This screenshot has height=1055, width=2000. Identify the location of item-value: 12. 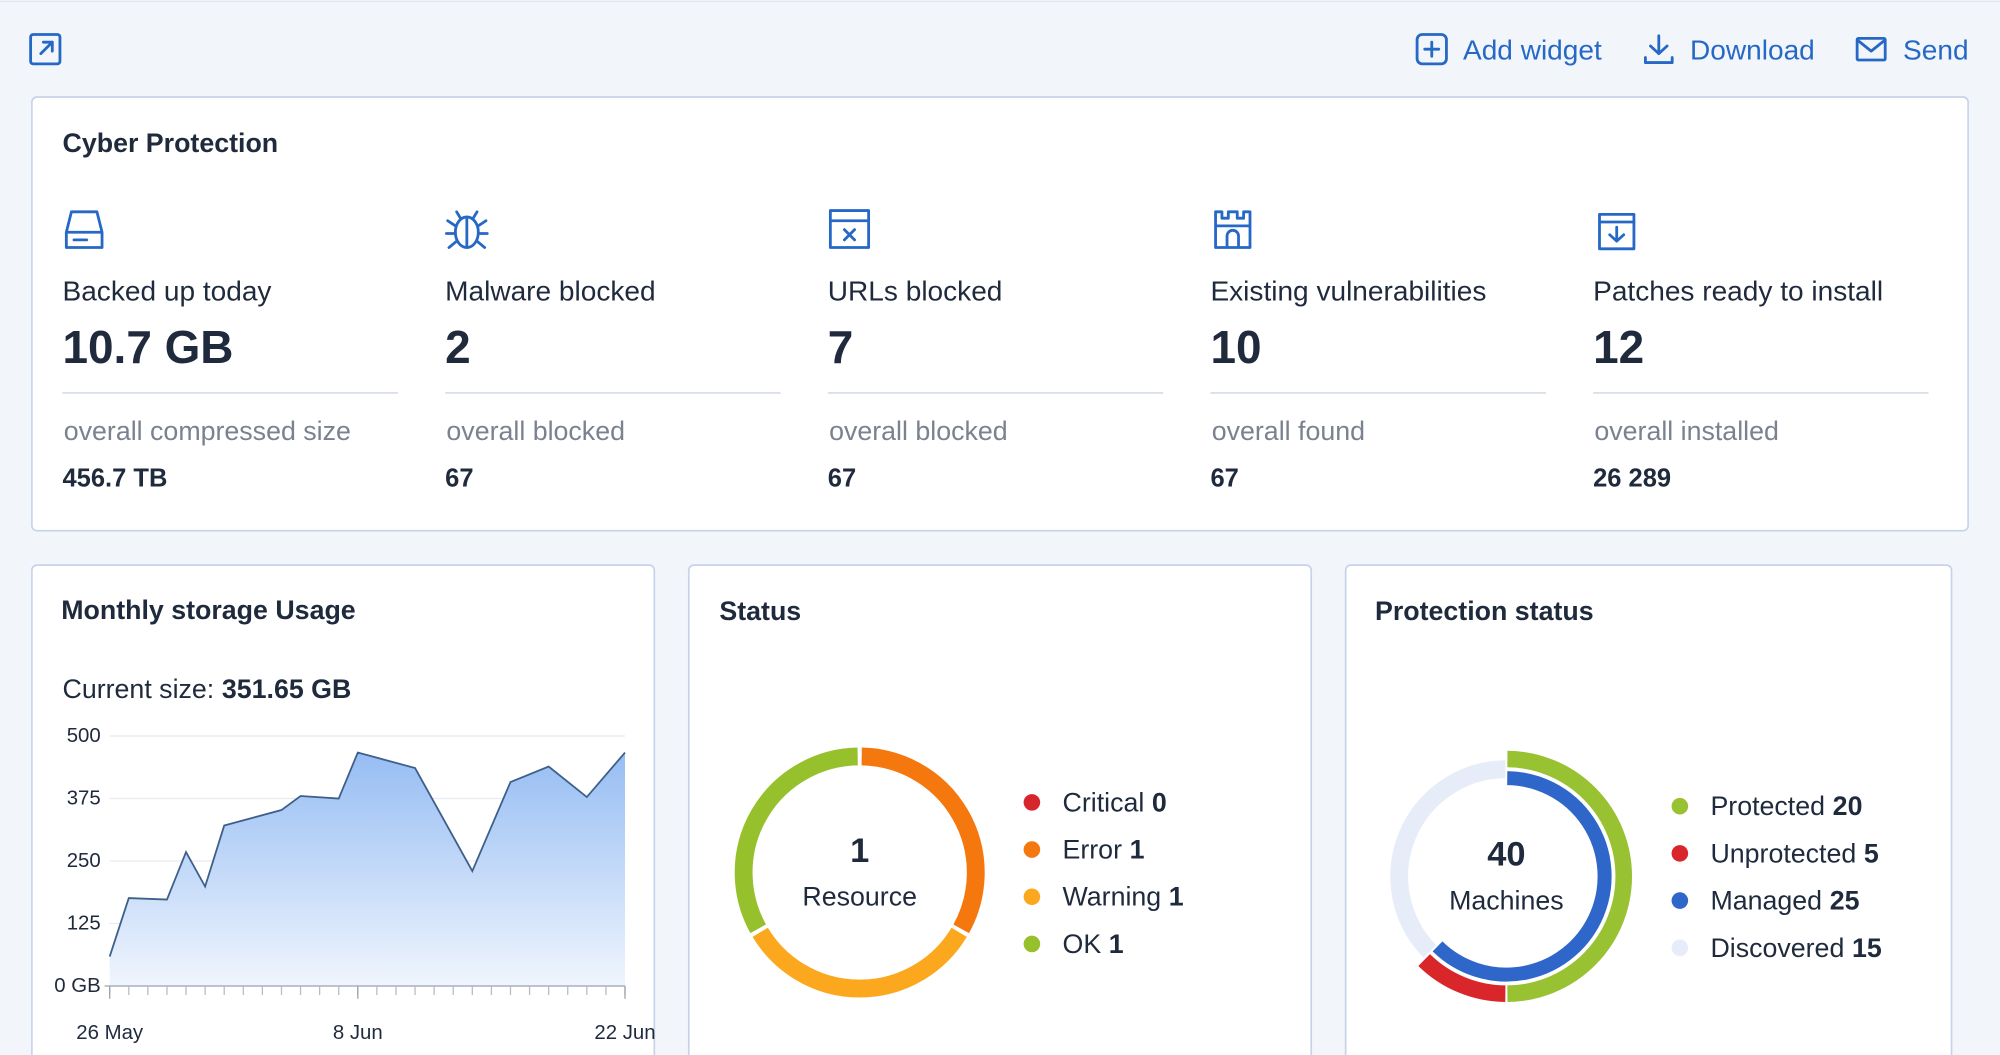
(1618, 347).